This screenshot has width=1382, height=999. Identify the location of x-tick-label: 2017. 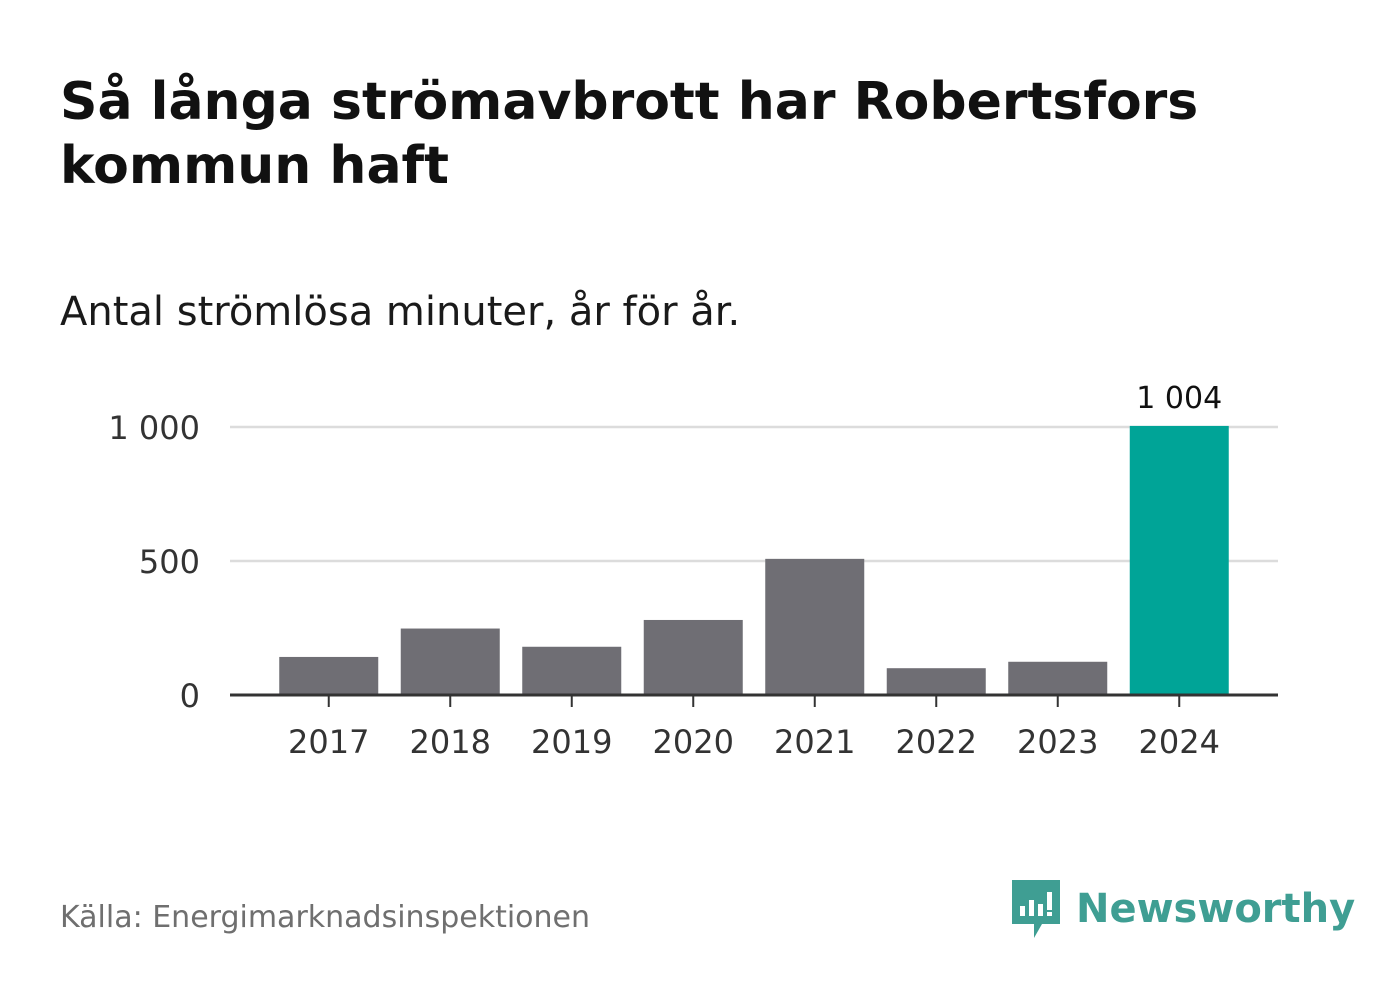
(328, 742).